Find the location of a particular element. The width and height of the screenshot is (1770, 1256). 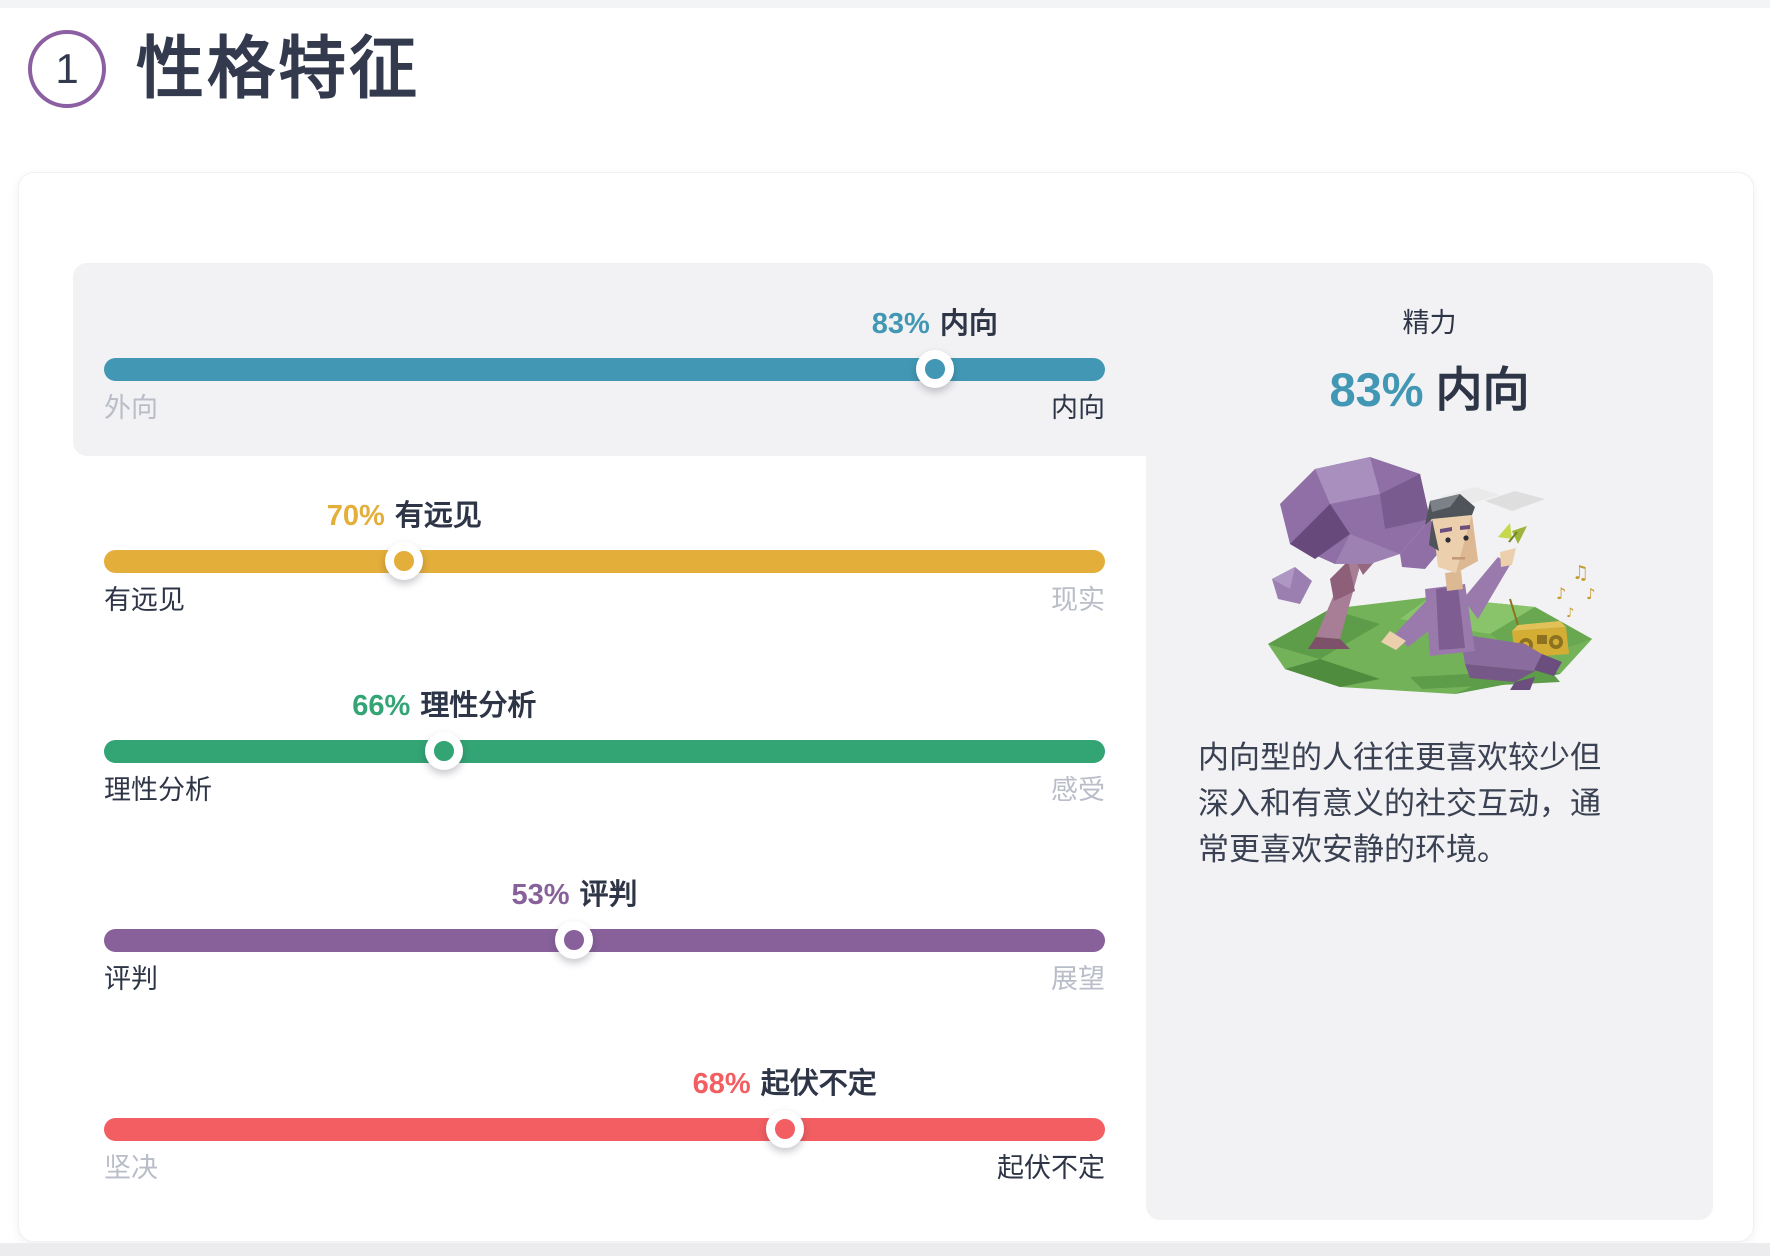

trait-pole-labels: 有远见 现实 is located at coordinates (604, 600).